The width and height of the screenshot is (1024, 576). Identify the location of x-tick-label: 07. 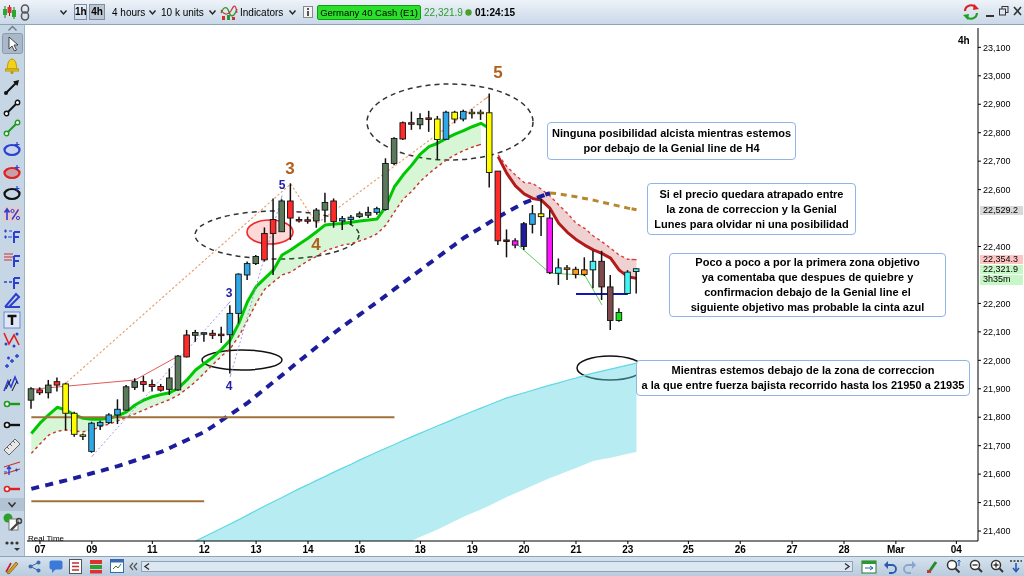
(40, 549).